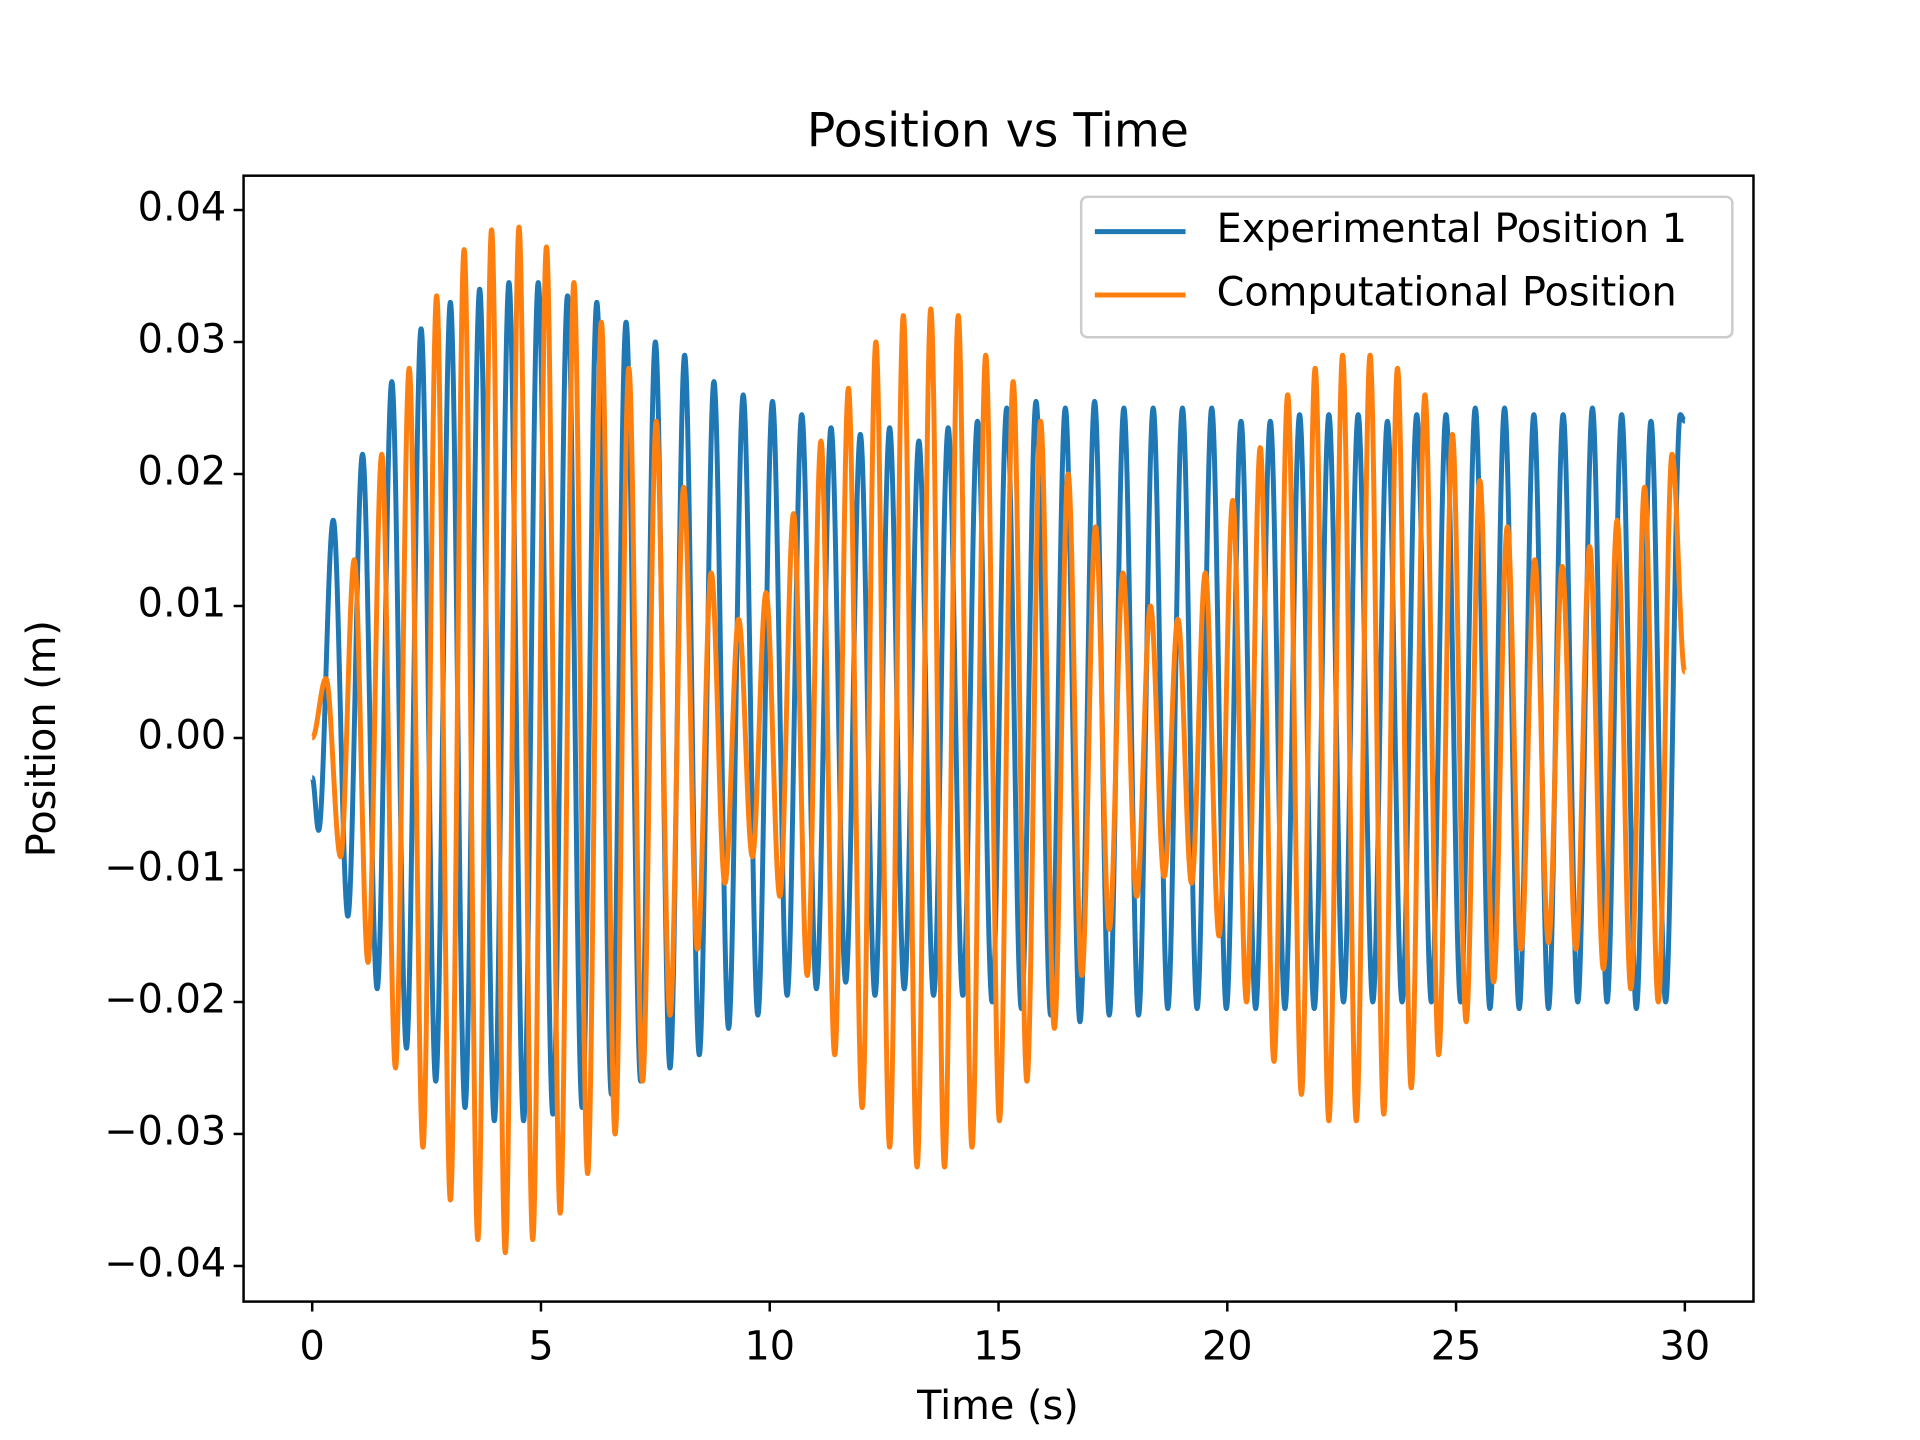 The width and height of the screenshot is (1920, 1440). Describe the element at coordinates (998, 130) in the screenshot. I see `chart-title: Position vs Time` at that location.